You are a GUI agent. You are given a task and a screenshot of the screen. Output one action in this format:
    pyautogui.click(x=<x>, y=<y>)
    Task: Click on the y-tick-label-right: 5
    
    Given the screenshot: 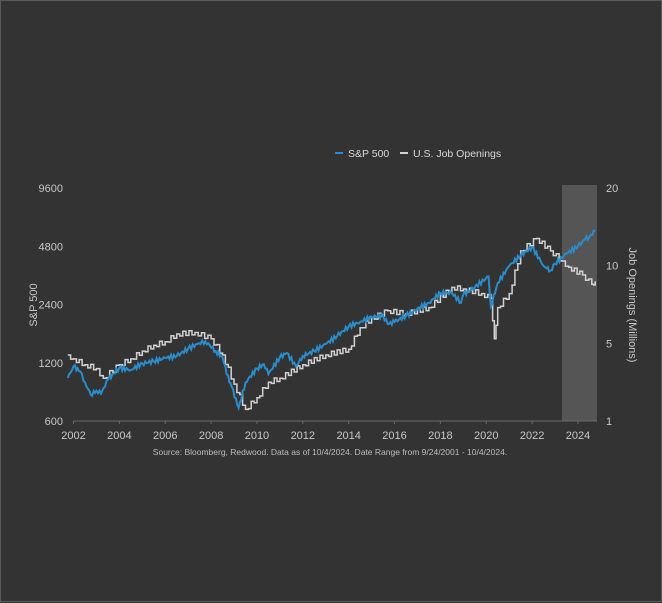 What is the action you would take?
    pyautogui.click(x=609, y=344)
    